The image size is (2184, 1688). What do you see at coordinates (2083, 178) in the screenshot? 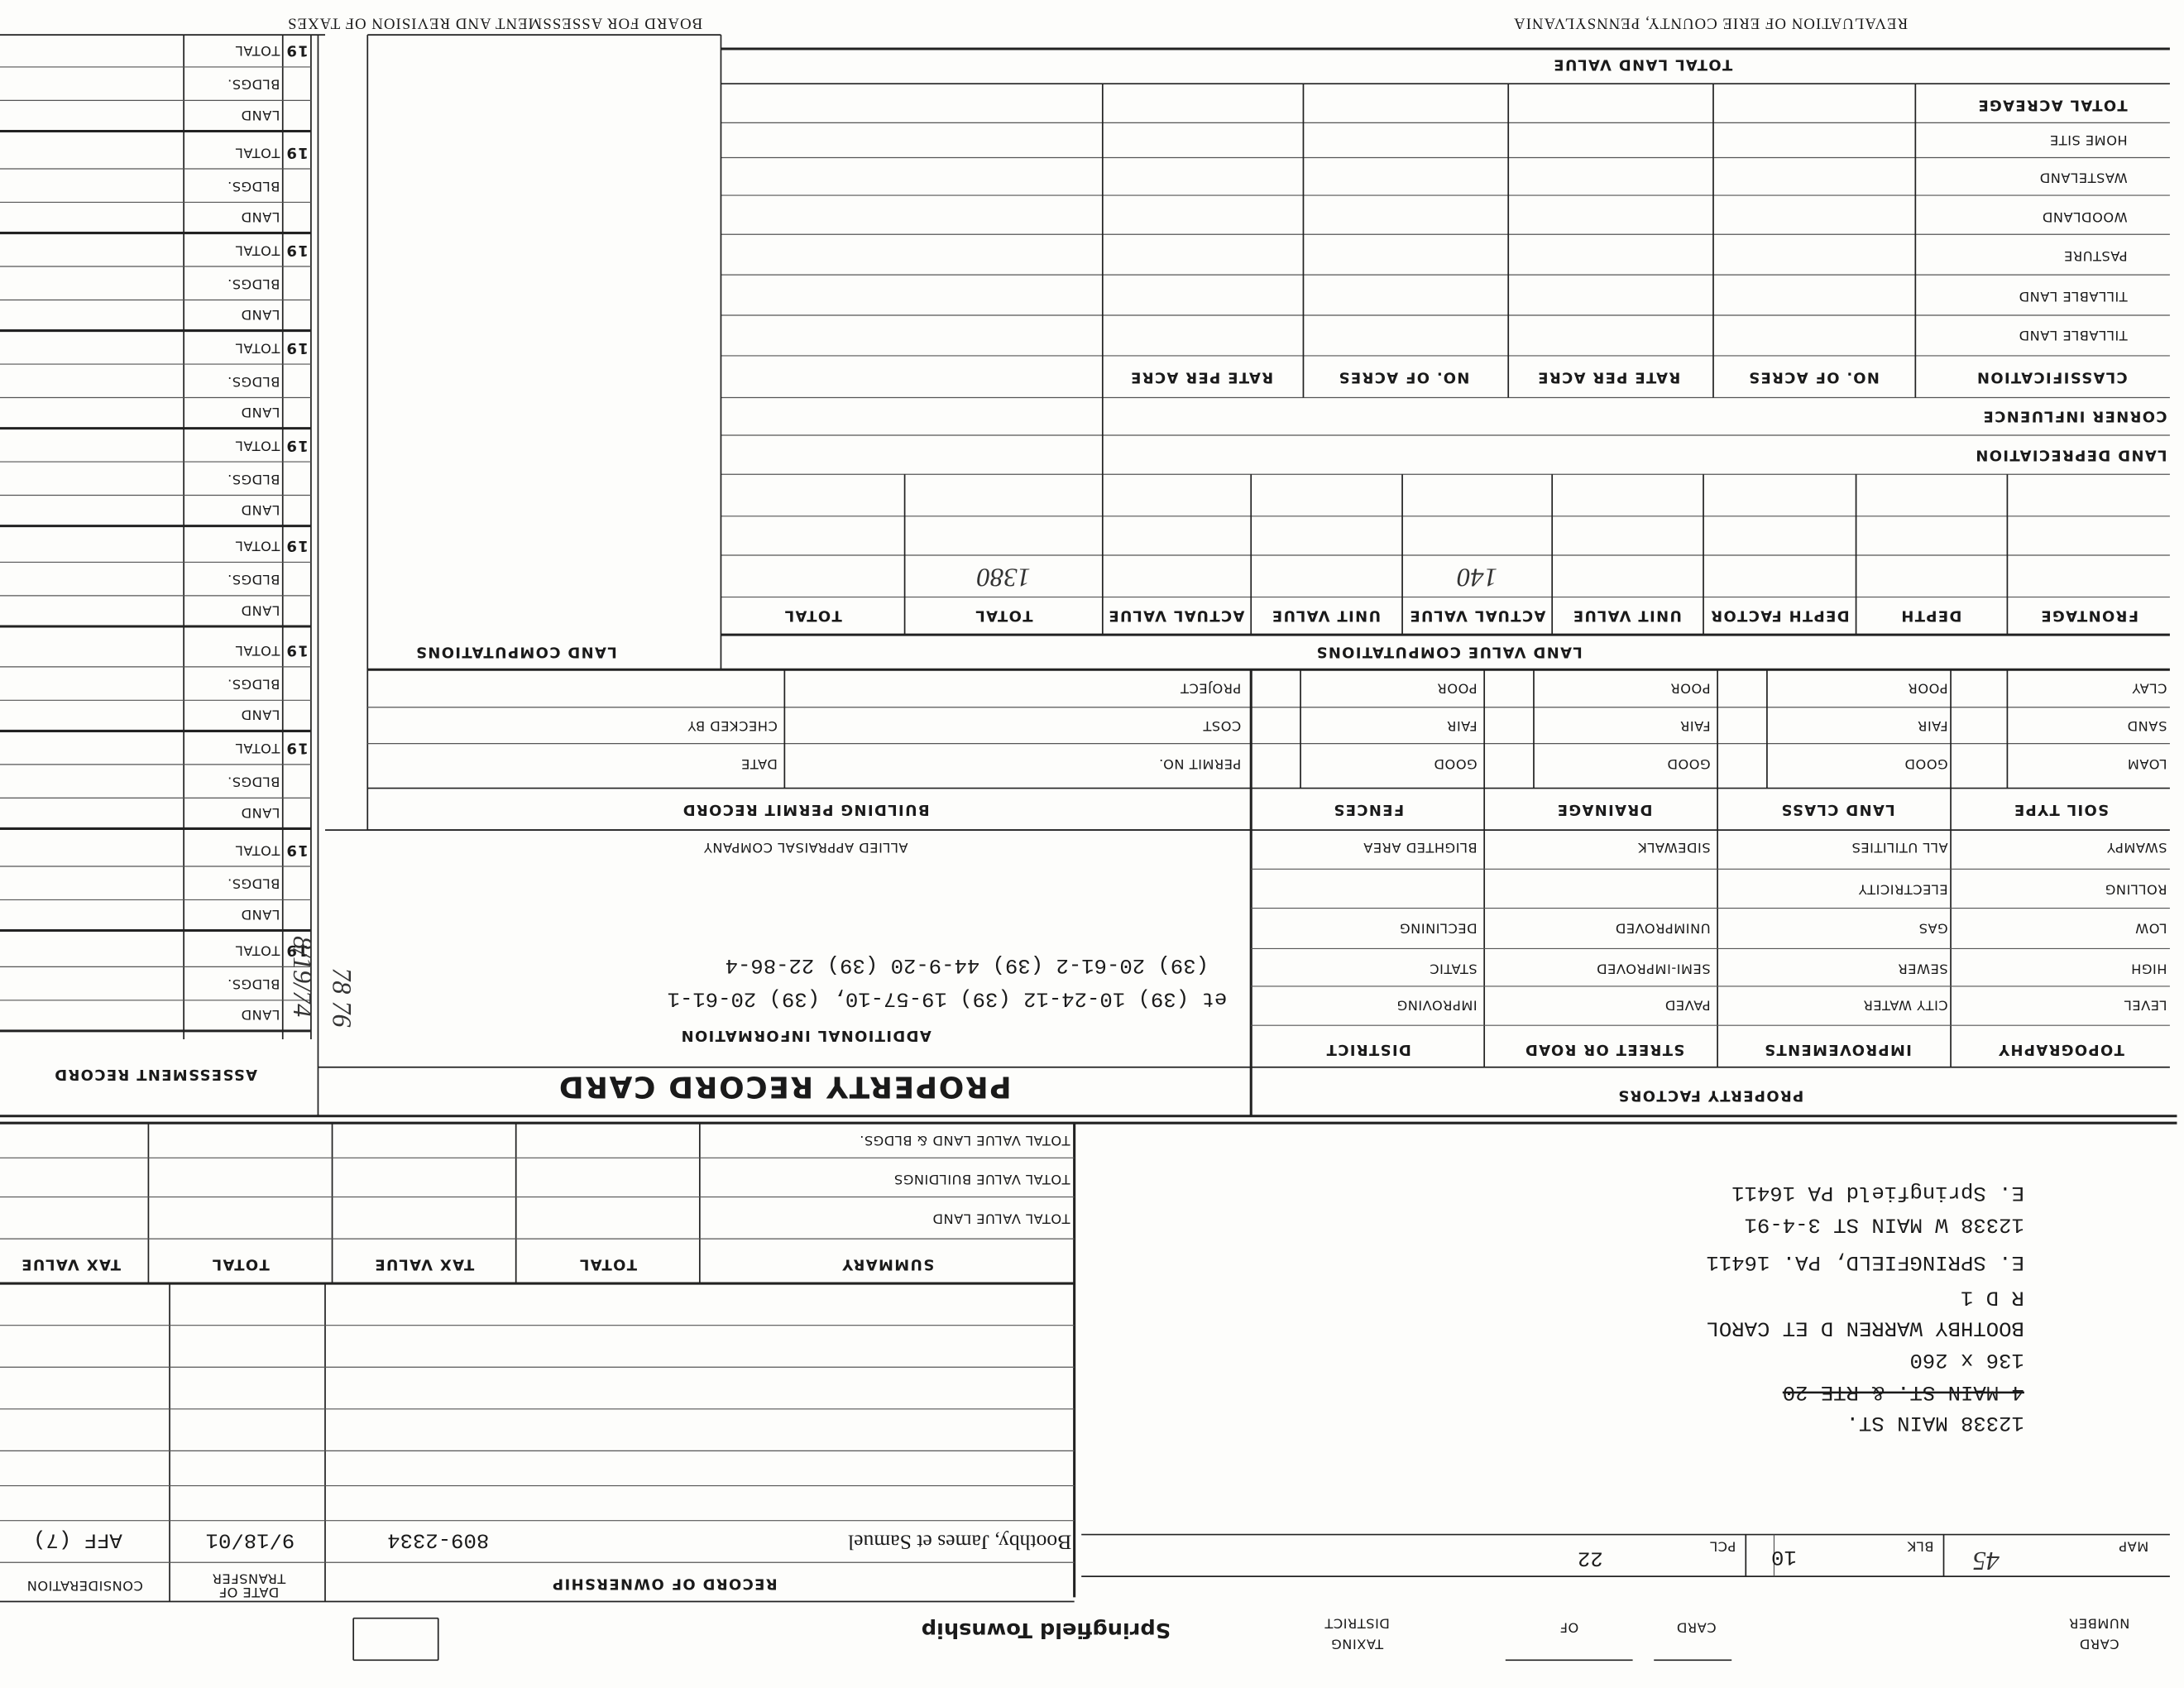
I see `land-row: WASTELAND` at bounding box center [2083, 178].